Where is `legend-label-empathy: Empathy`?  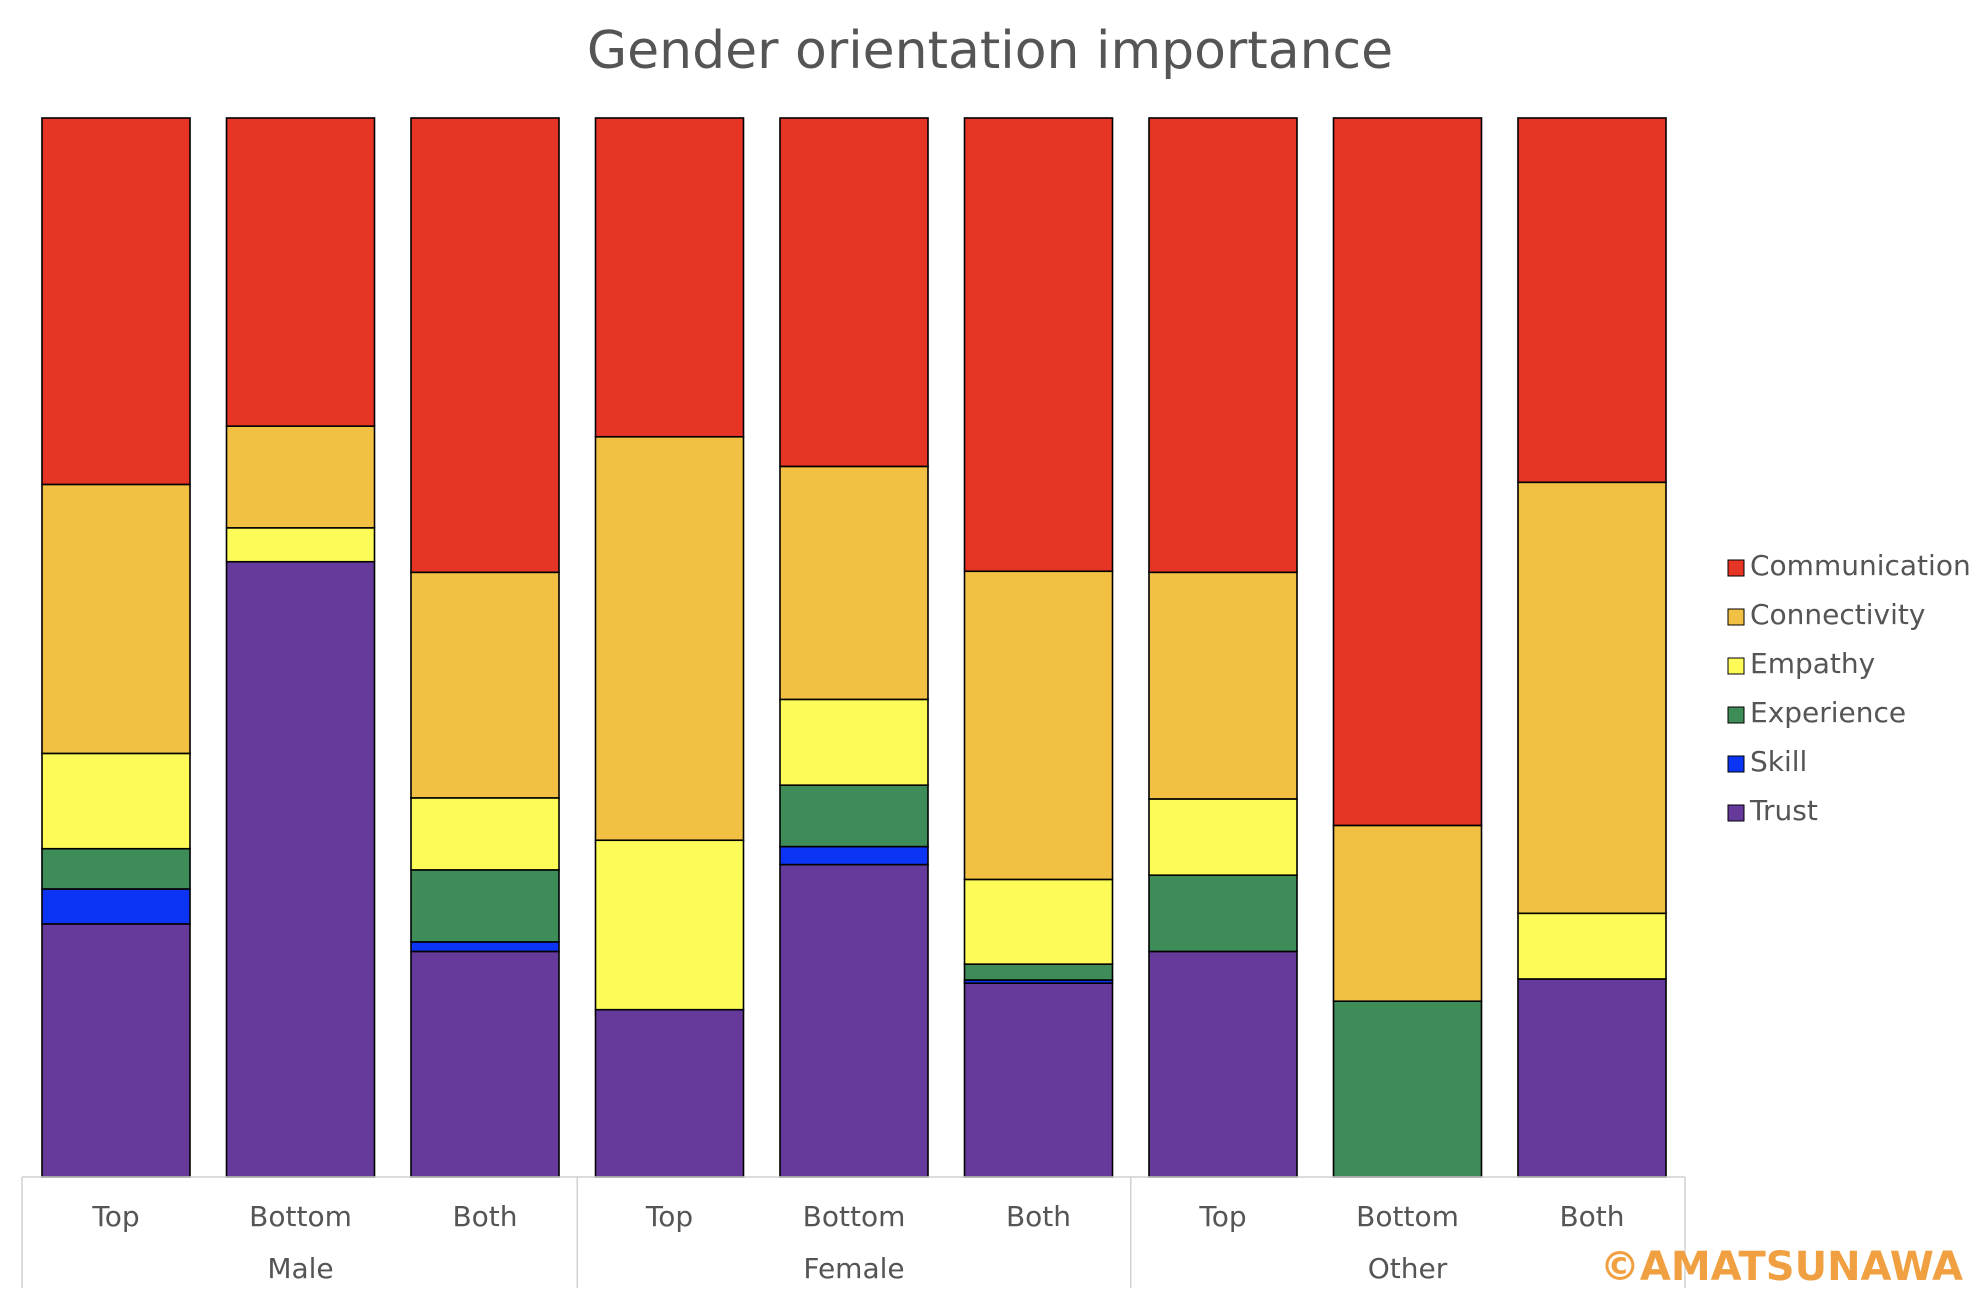 legend-label-empathy: Empathy is located at coordinates (1812, 663).